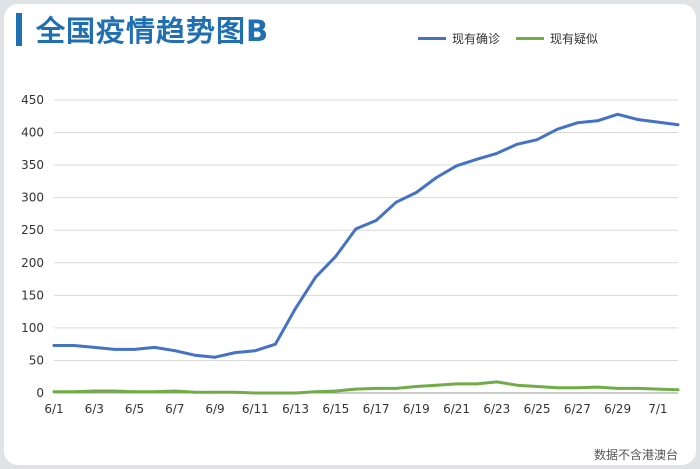 The width and height of the screenshot is (700, 469). I want to click on x-tick-label: 6/15, so click(335, 409).